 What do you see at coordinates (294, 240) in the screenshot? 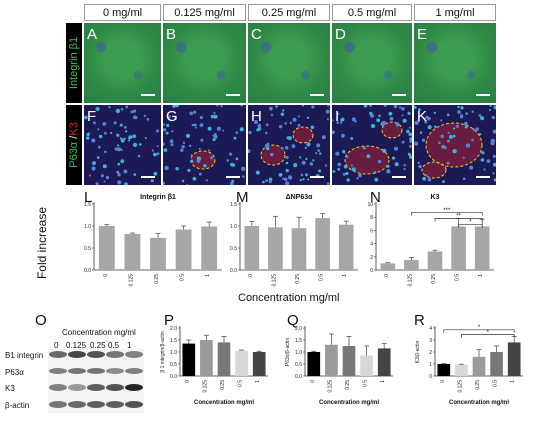
I see `chart-dnp63a: ΔNP63α 0.0 0.5 1.0 1.5 0 0.125 0.25 0.5 1` at bounding box center [294, 240].